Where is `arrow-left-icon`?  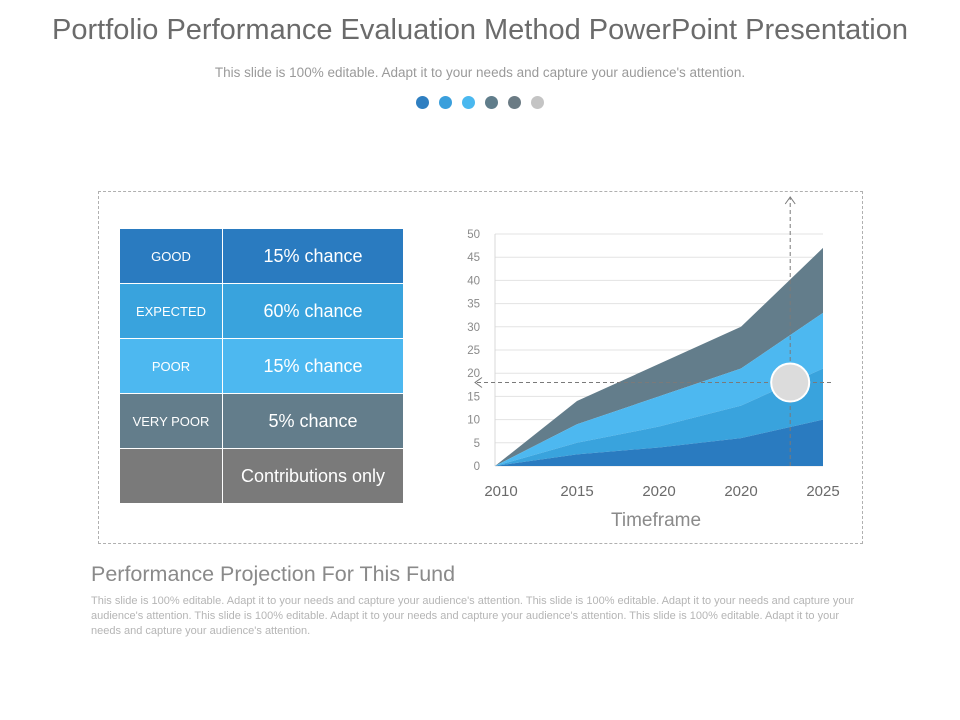
arrow-left-icon is located at coordinates (478, 382).